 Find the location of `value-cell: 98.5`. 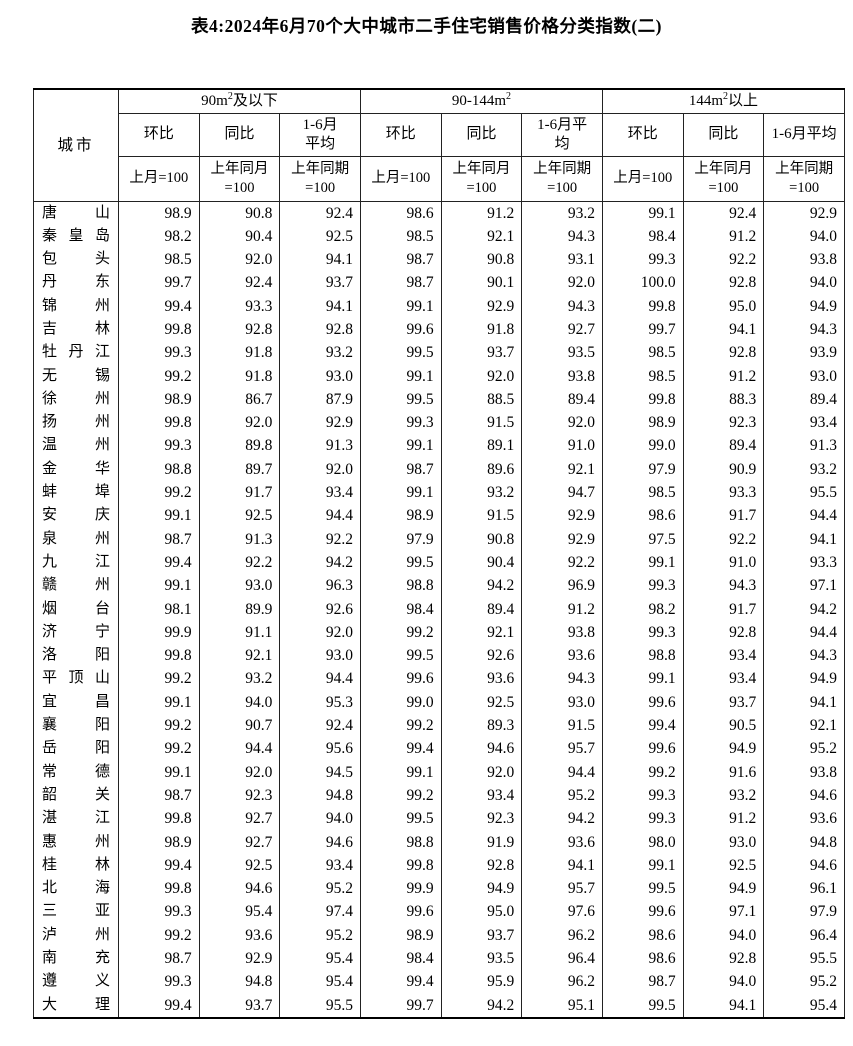

value-cell: 98.5 is located at coordinates (159, 260).